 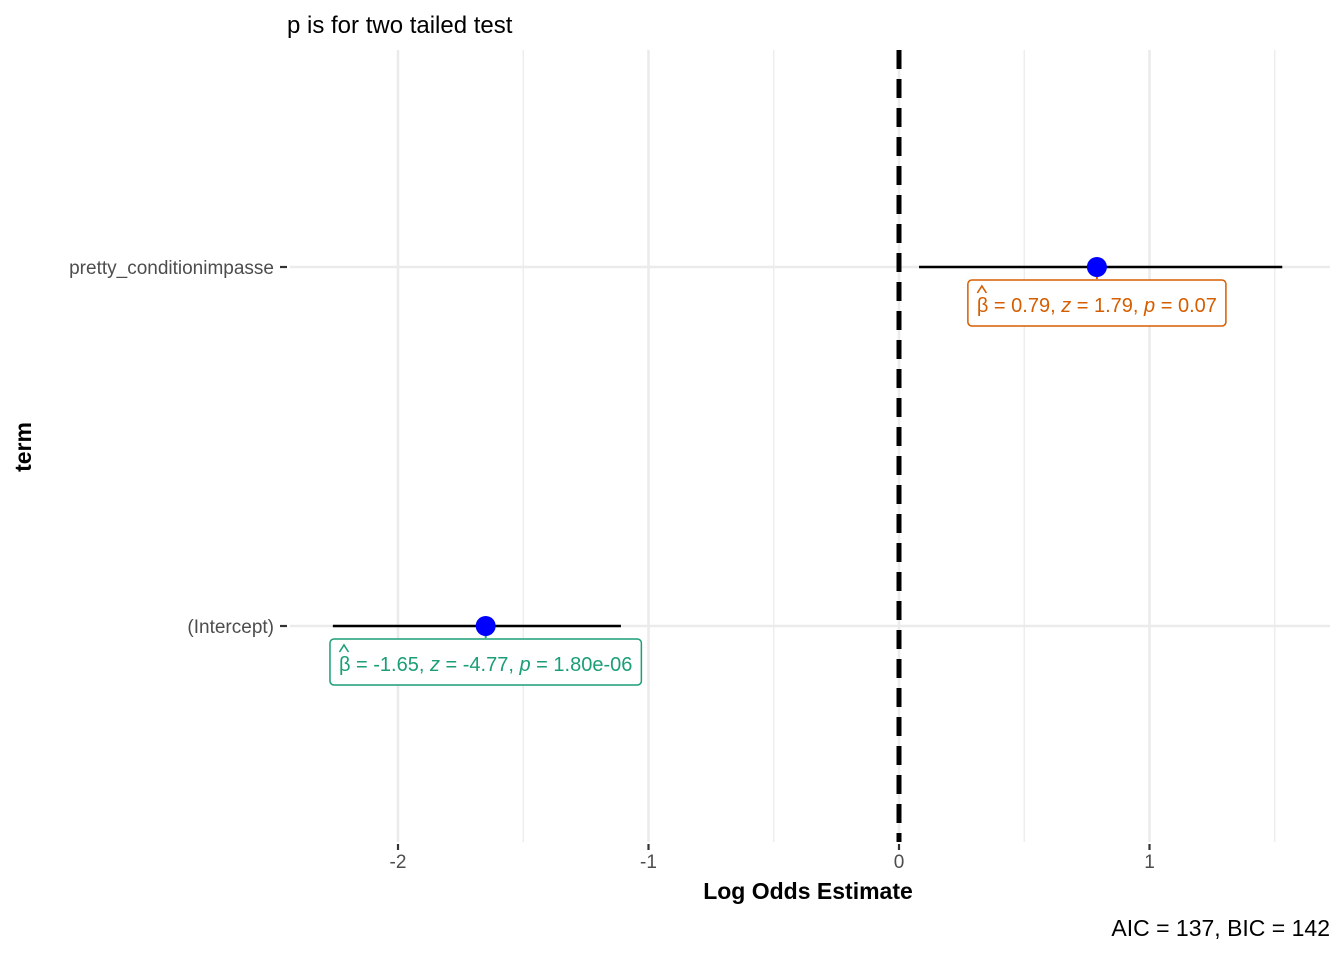 I want to click on y-axis-title: term, so click(x=23, y=447).